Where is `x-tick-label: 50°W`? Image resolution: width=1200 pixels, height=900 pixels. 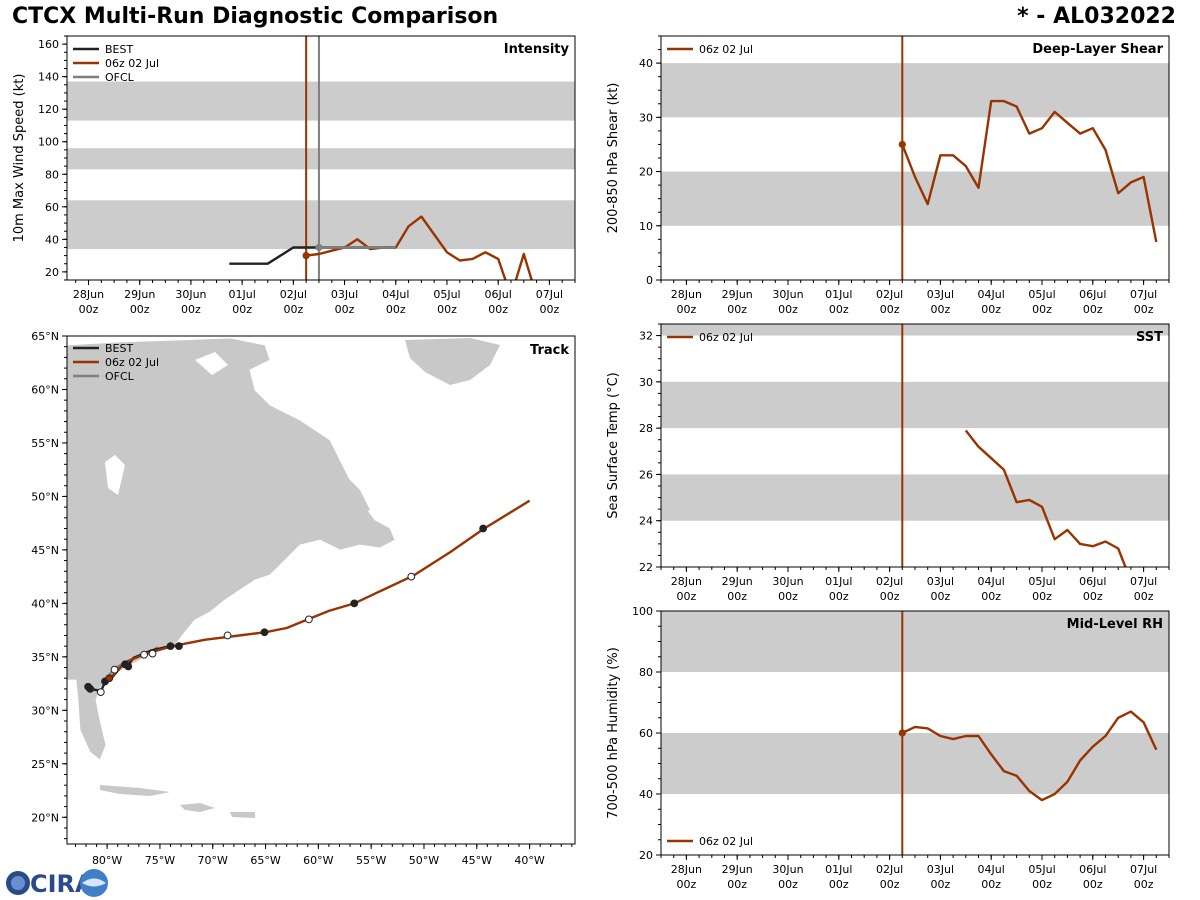
x-tick-label: 50°W is located at coordinates (424, 860).